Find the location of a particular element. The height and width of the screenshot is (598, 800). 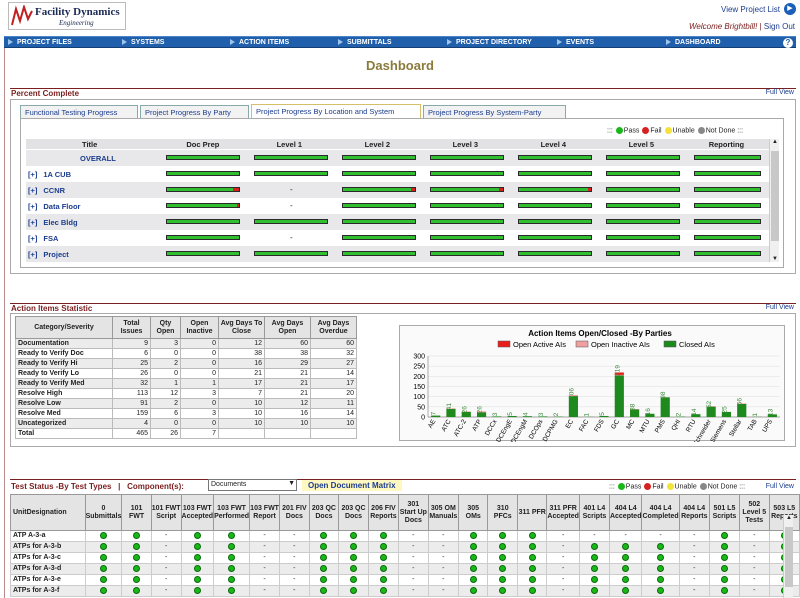

unit-designation: ATPs for A-3-c is located at coordinates (48, 558).